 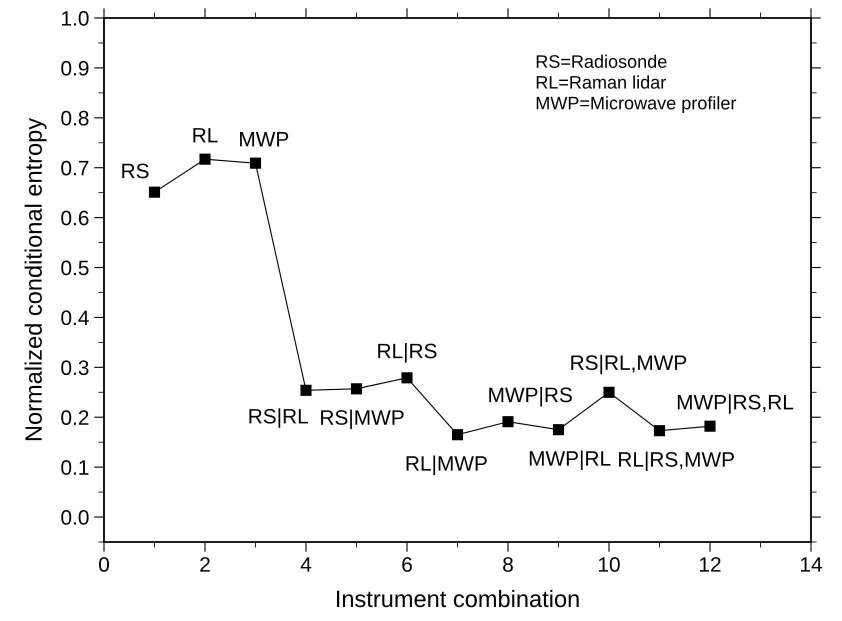 What do you see at coordinates (811, 564) in the screenshot?
I see `x-tick-label: 14` at bounding box center [811, 564].